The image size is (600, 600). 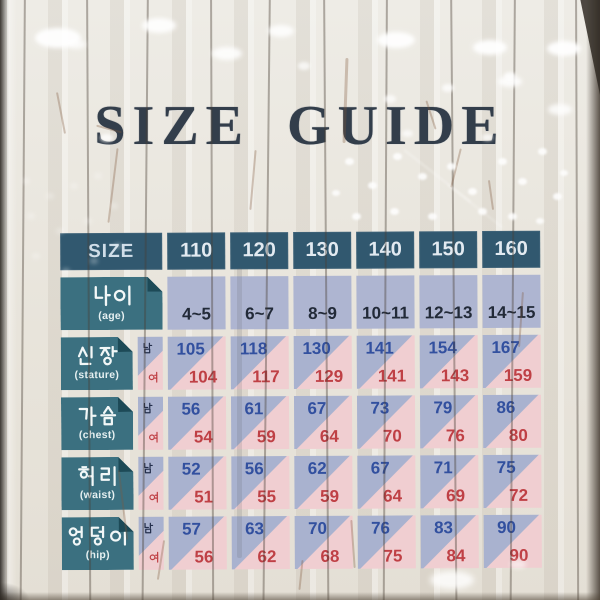 I want to click on row-label-cell-2: (waist), so click(x=97, y=483).